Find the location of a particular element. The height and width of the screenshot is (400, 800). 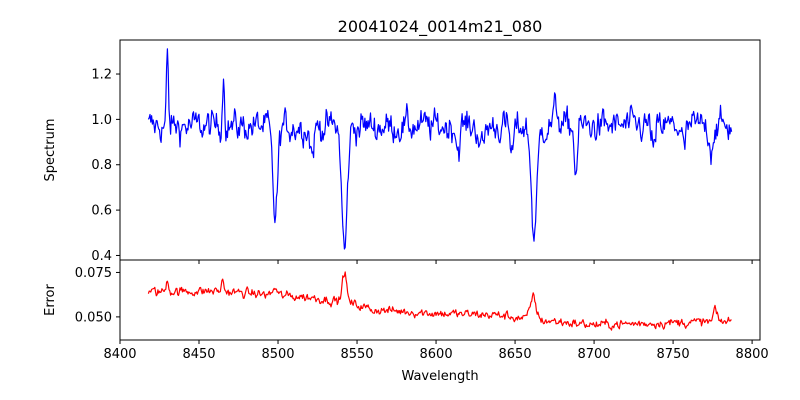

x-tick-label: 8700 is located at coordinates (594, 354).